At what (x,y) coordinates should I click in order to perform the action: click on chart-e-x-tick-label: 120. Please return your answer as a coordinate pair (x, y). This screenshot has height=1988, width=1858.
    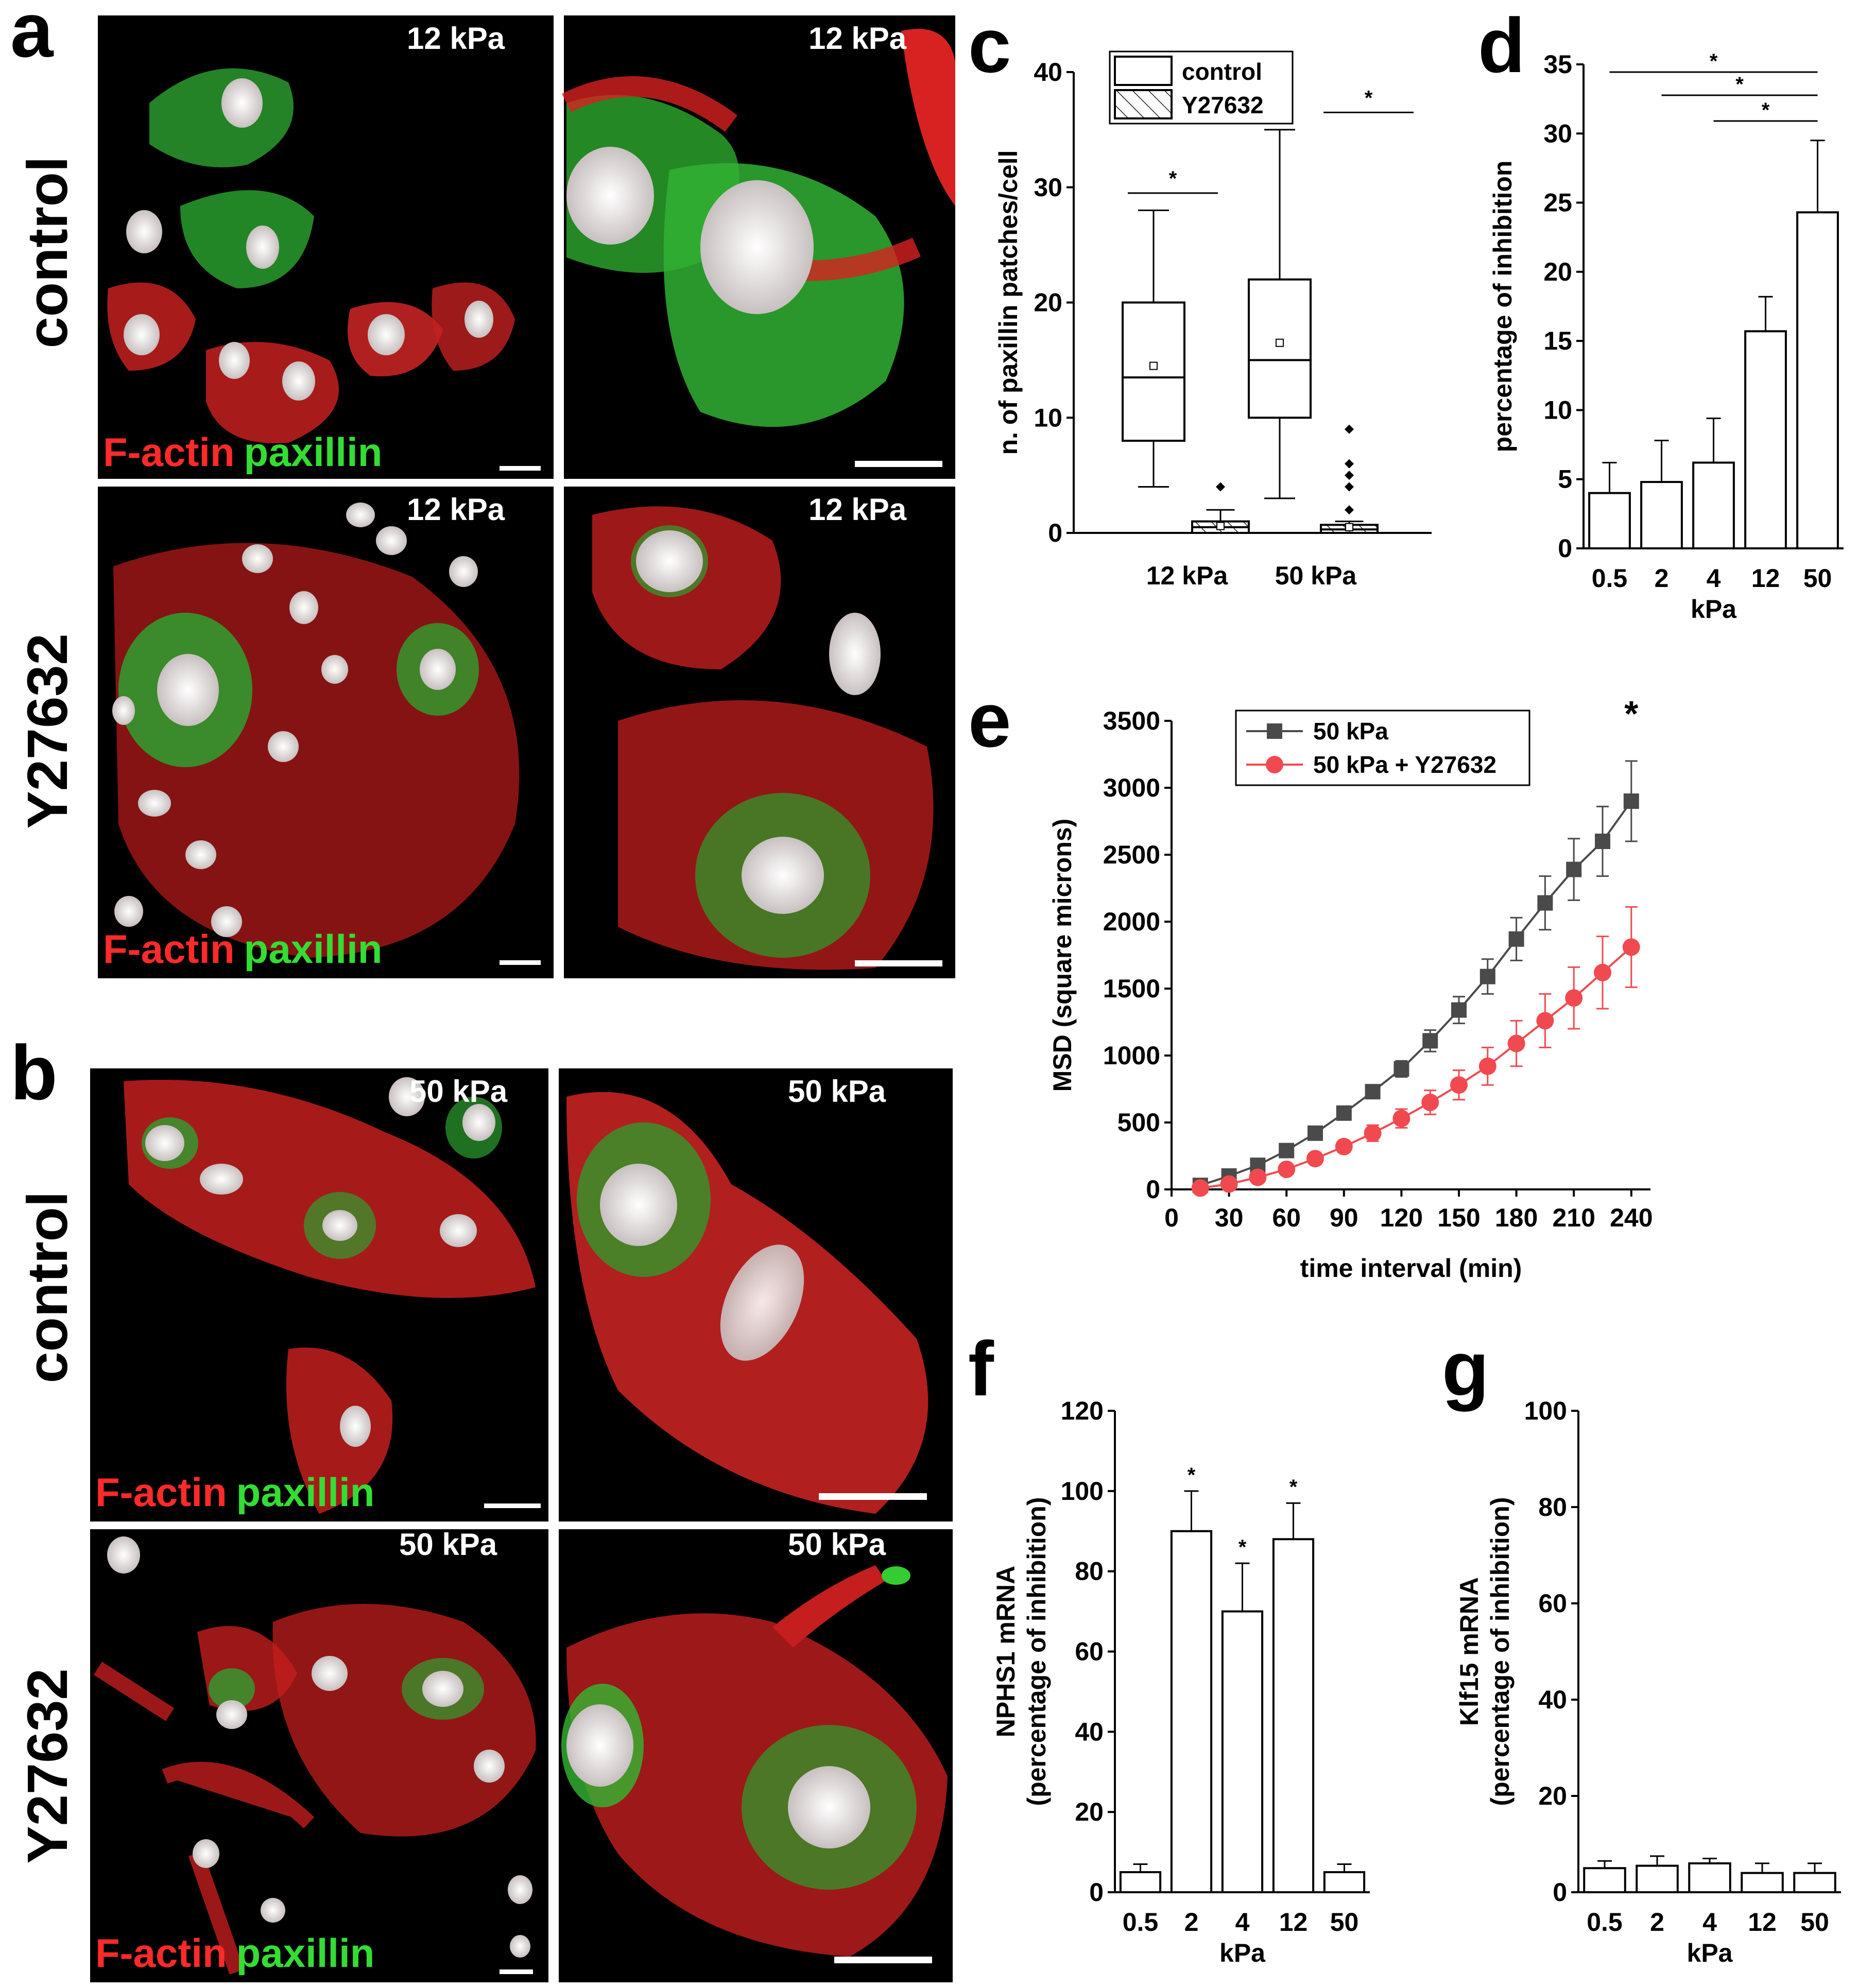
    Looking at the image, I should click on (1401, 1217).